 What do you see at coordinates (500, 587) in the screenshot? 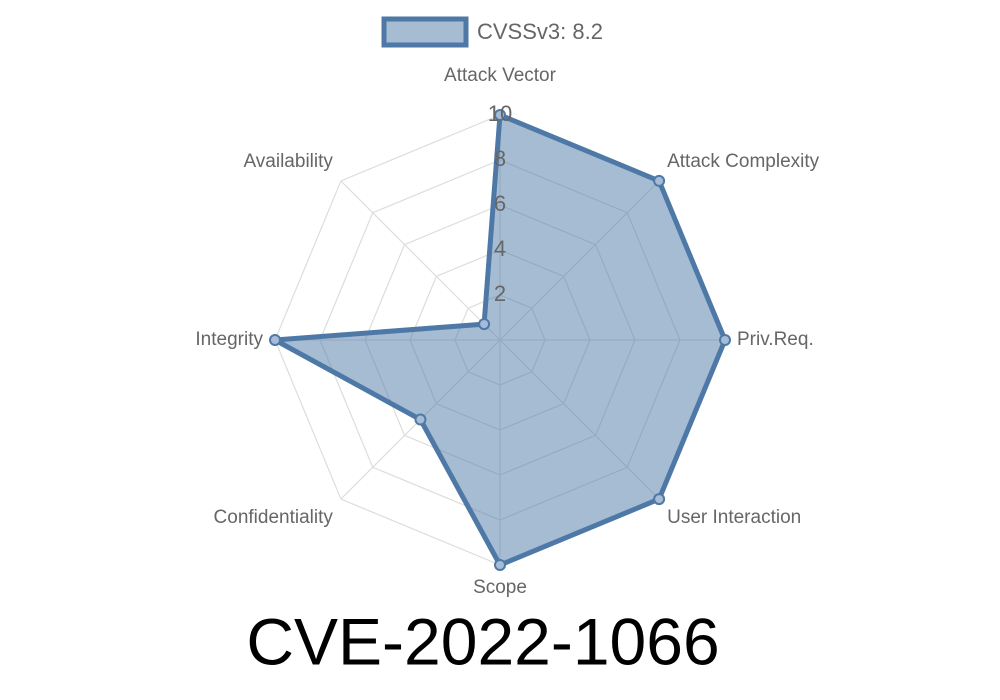
I see `axis-label: Scope` at bounding box center [500, 587].